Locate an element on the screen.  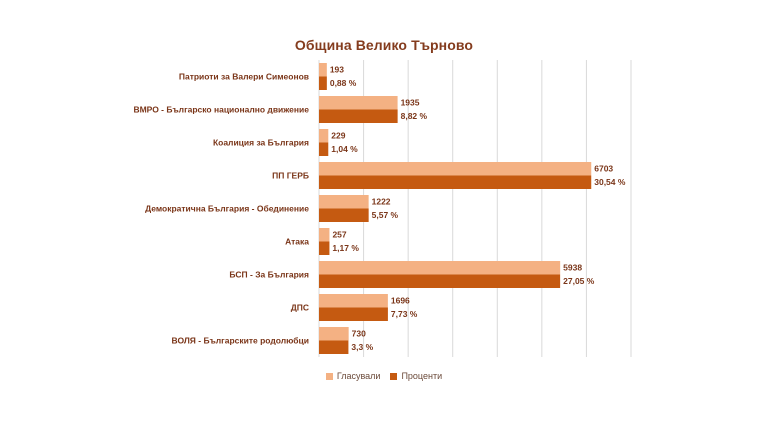
legend-label-votes: Гласували is located at coordinates (358, 376).